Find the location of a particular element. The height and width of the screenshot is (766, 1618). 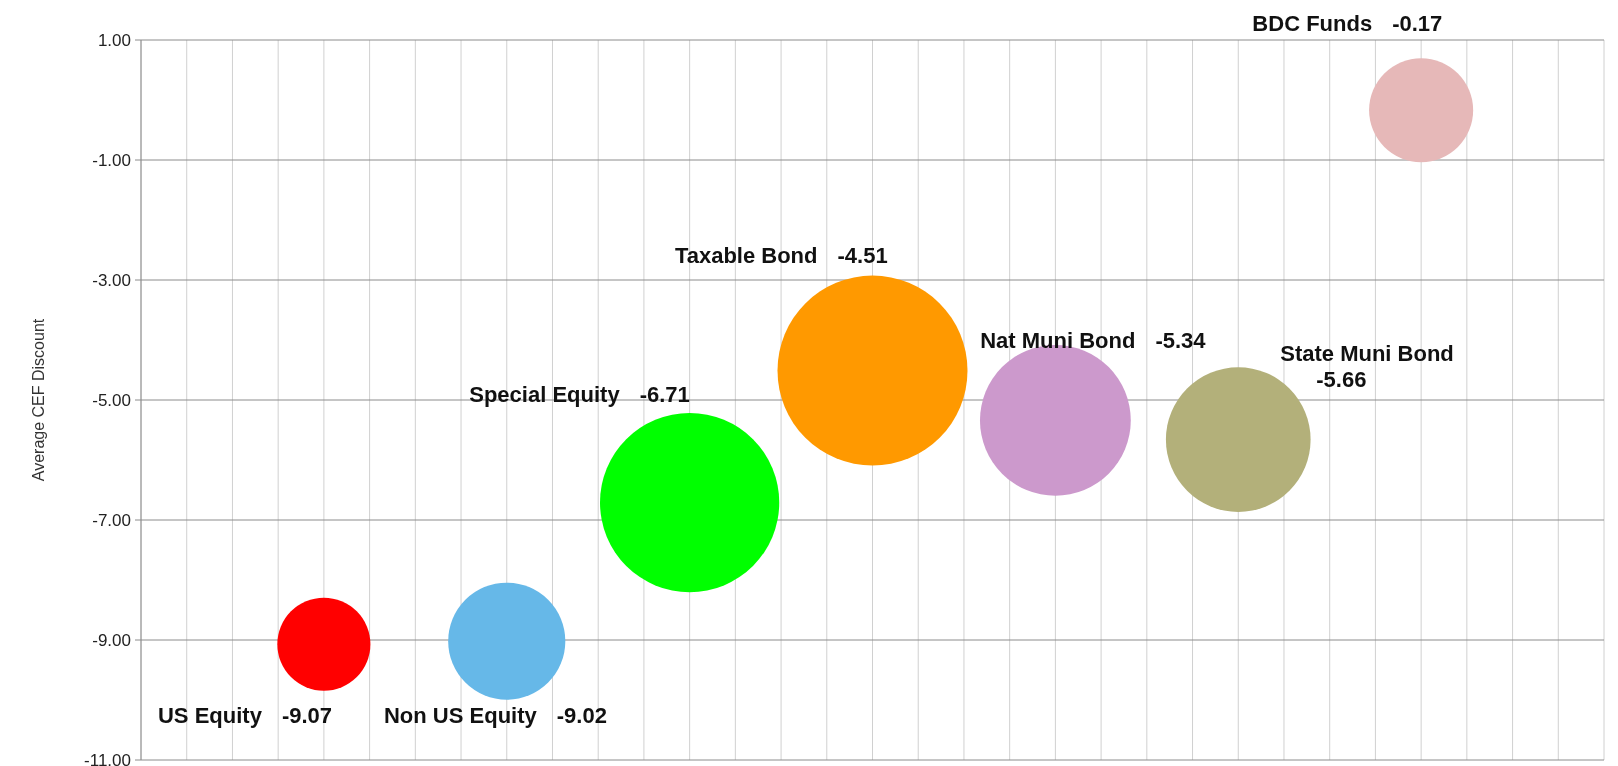

series-label: US Equity is located at coordinates (210, 715).